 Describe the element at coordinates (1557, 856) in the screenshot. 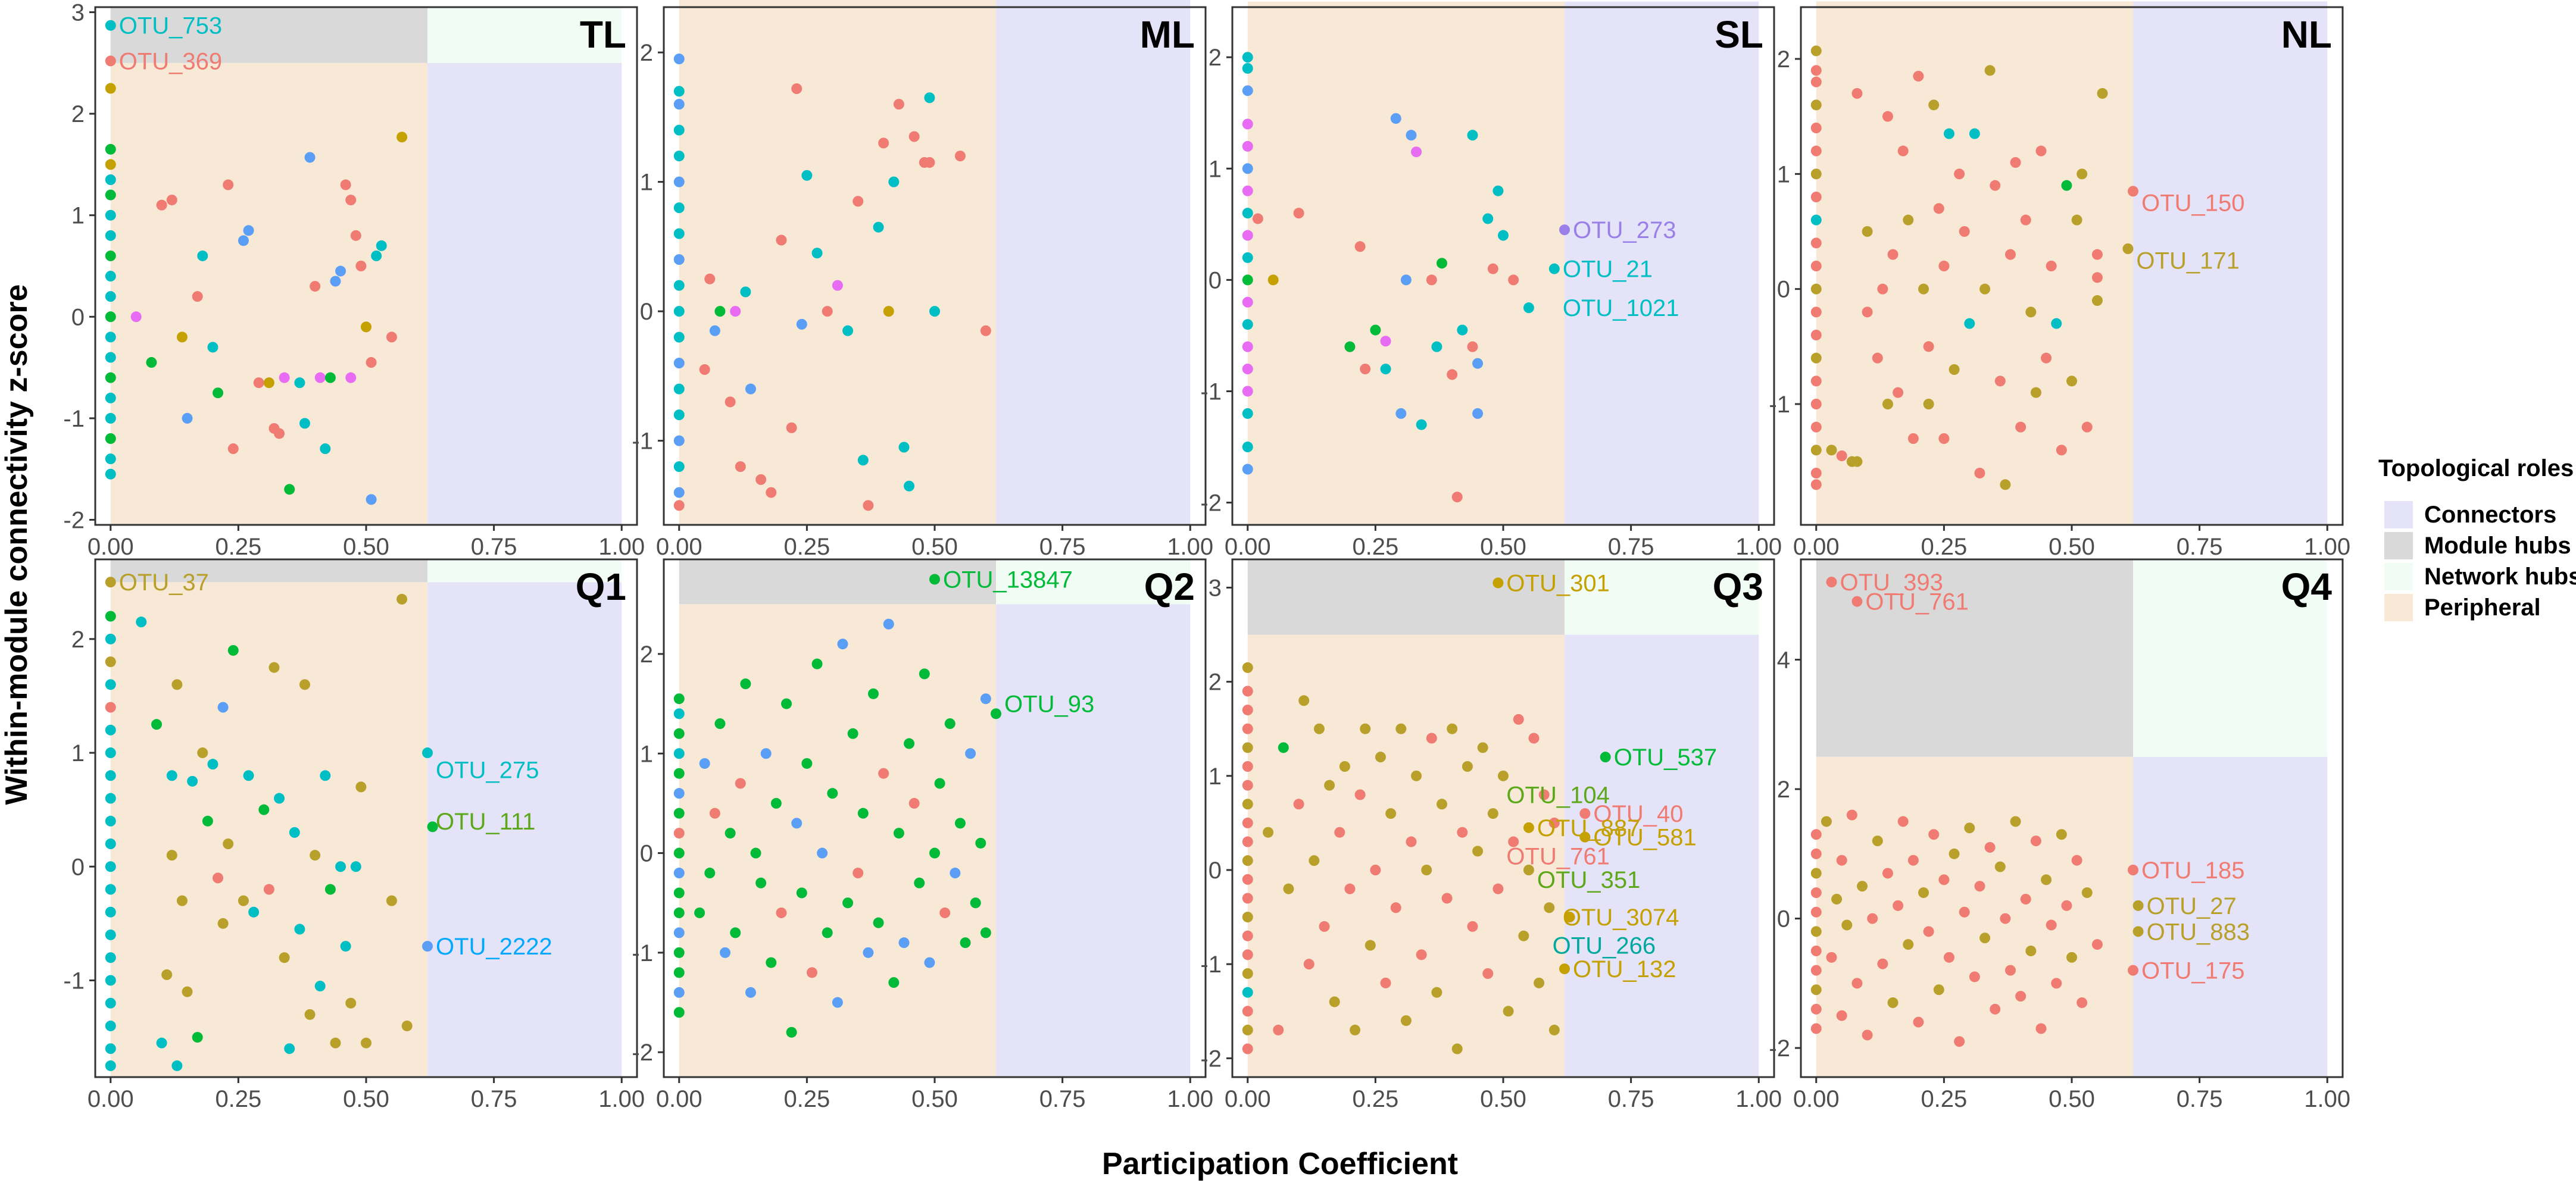

I see `annotation-label: OTU_761` at that location.